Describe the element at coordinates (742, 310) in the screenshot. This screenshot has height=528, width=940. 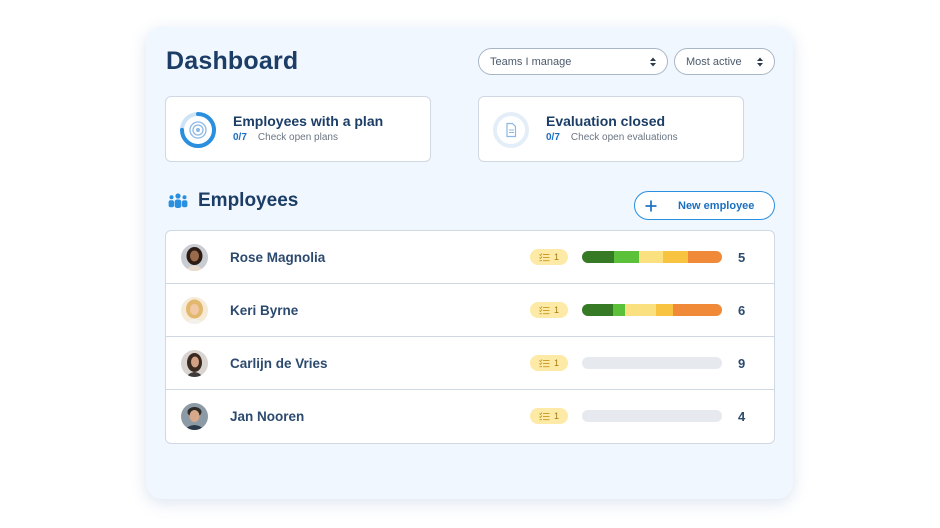
I see `employee-score: 6` at that location.